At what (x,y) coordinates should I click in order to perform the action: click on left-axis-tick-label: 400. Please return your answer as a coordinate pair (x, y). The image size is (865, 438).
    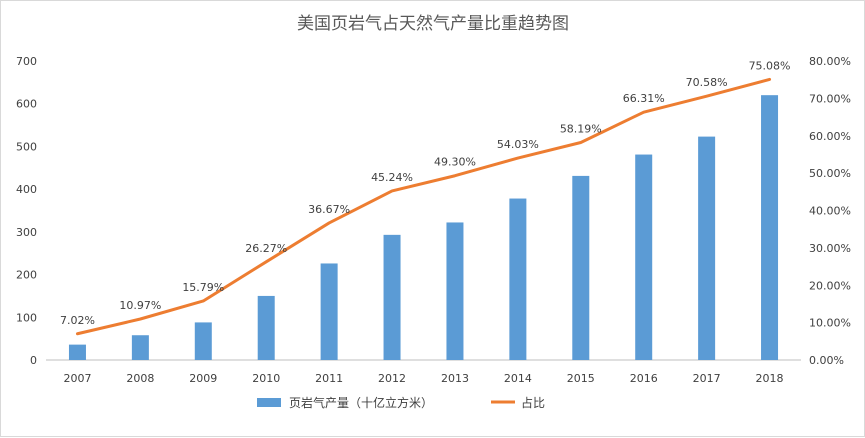
    Looking at the image, I should click on (26, 189).